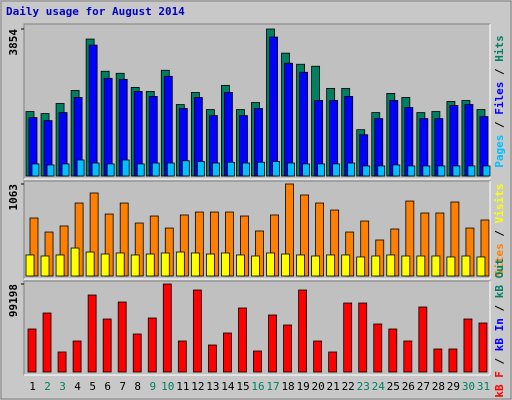  What do you see at coordinates (499, 334) in the screenshot?
I see `legend-entry: kB In` at bounding box center [499, 334].